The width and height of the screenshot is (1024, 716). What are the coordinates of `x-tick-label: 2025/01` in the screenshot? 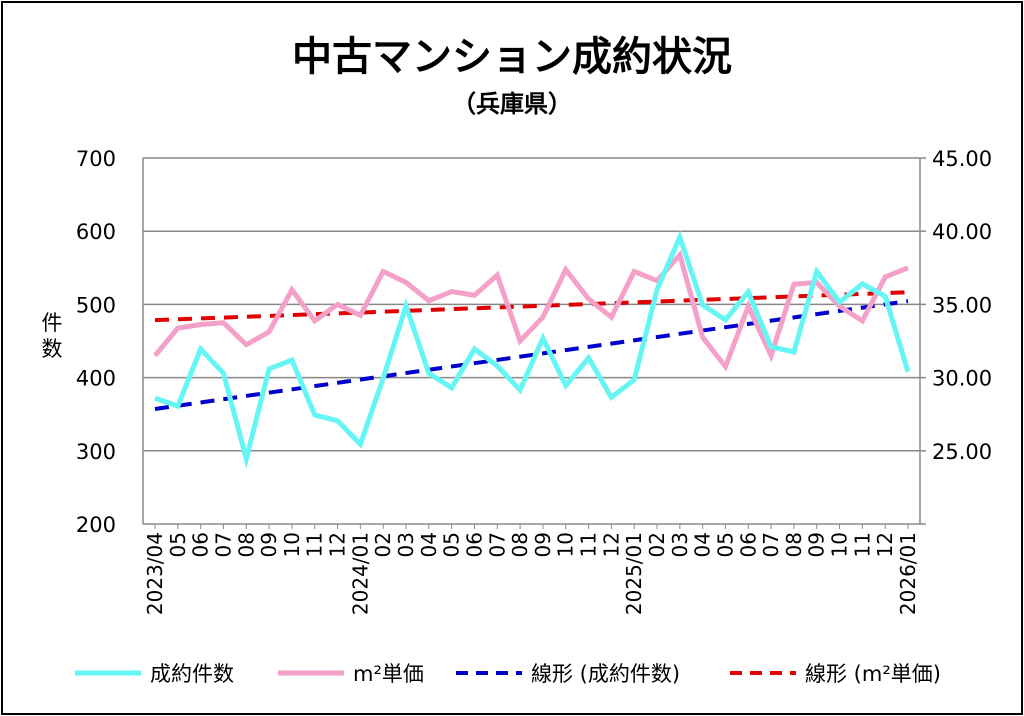 It's located at (634, 573).